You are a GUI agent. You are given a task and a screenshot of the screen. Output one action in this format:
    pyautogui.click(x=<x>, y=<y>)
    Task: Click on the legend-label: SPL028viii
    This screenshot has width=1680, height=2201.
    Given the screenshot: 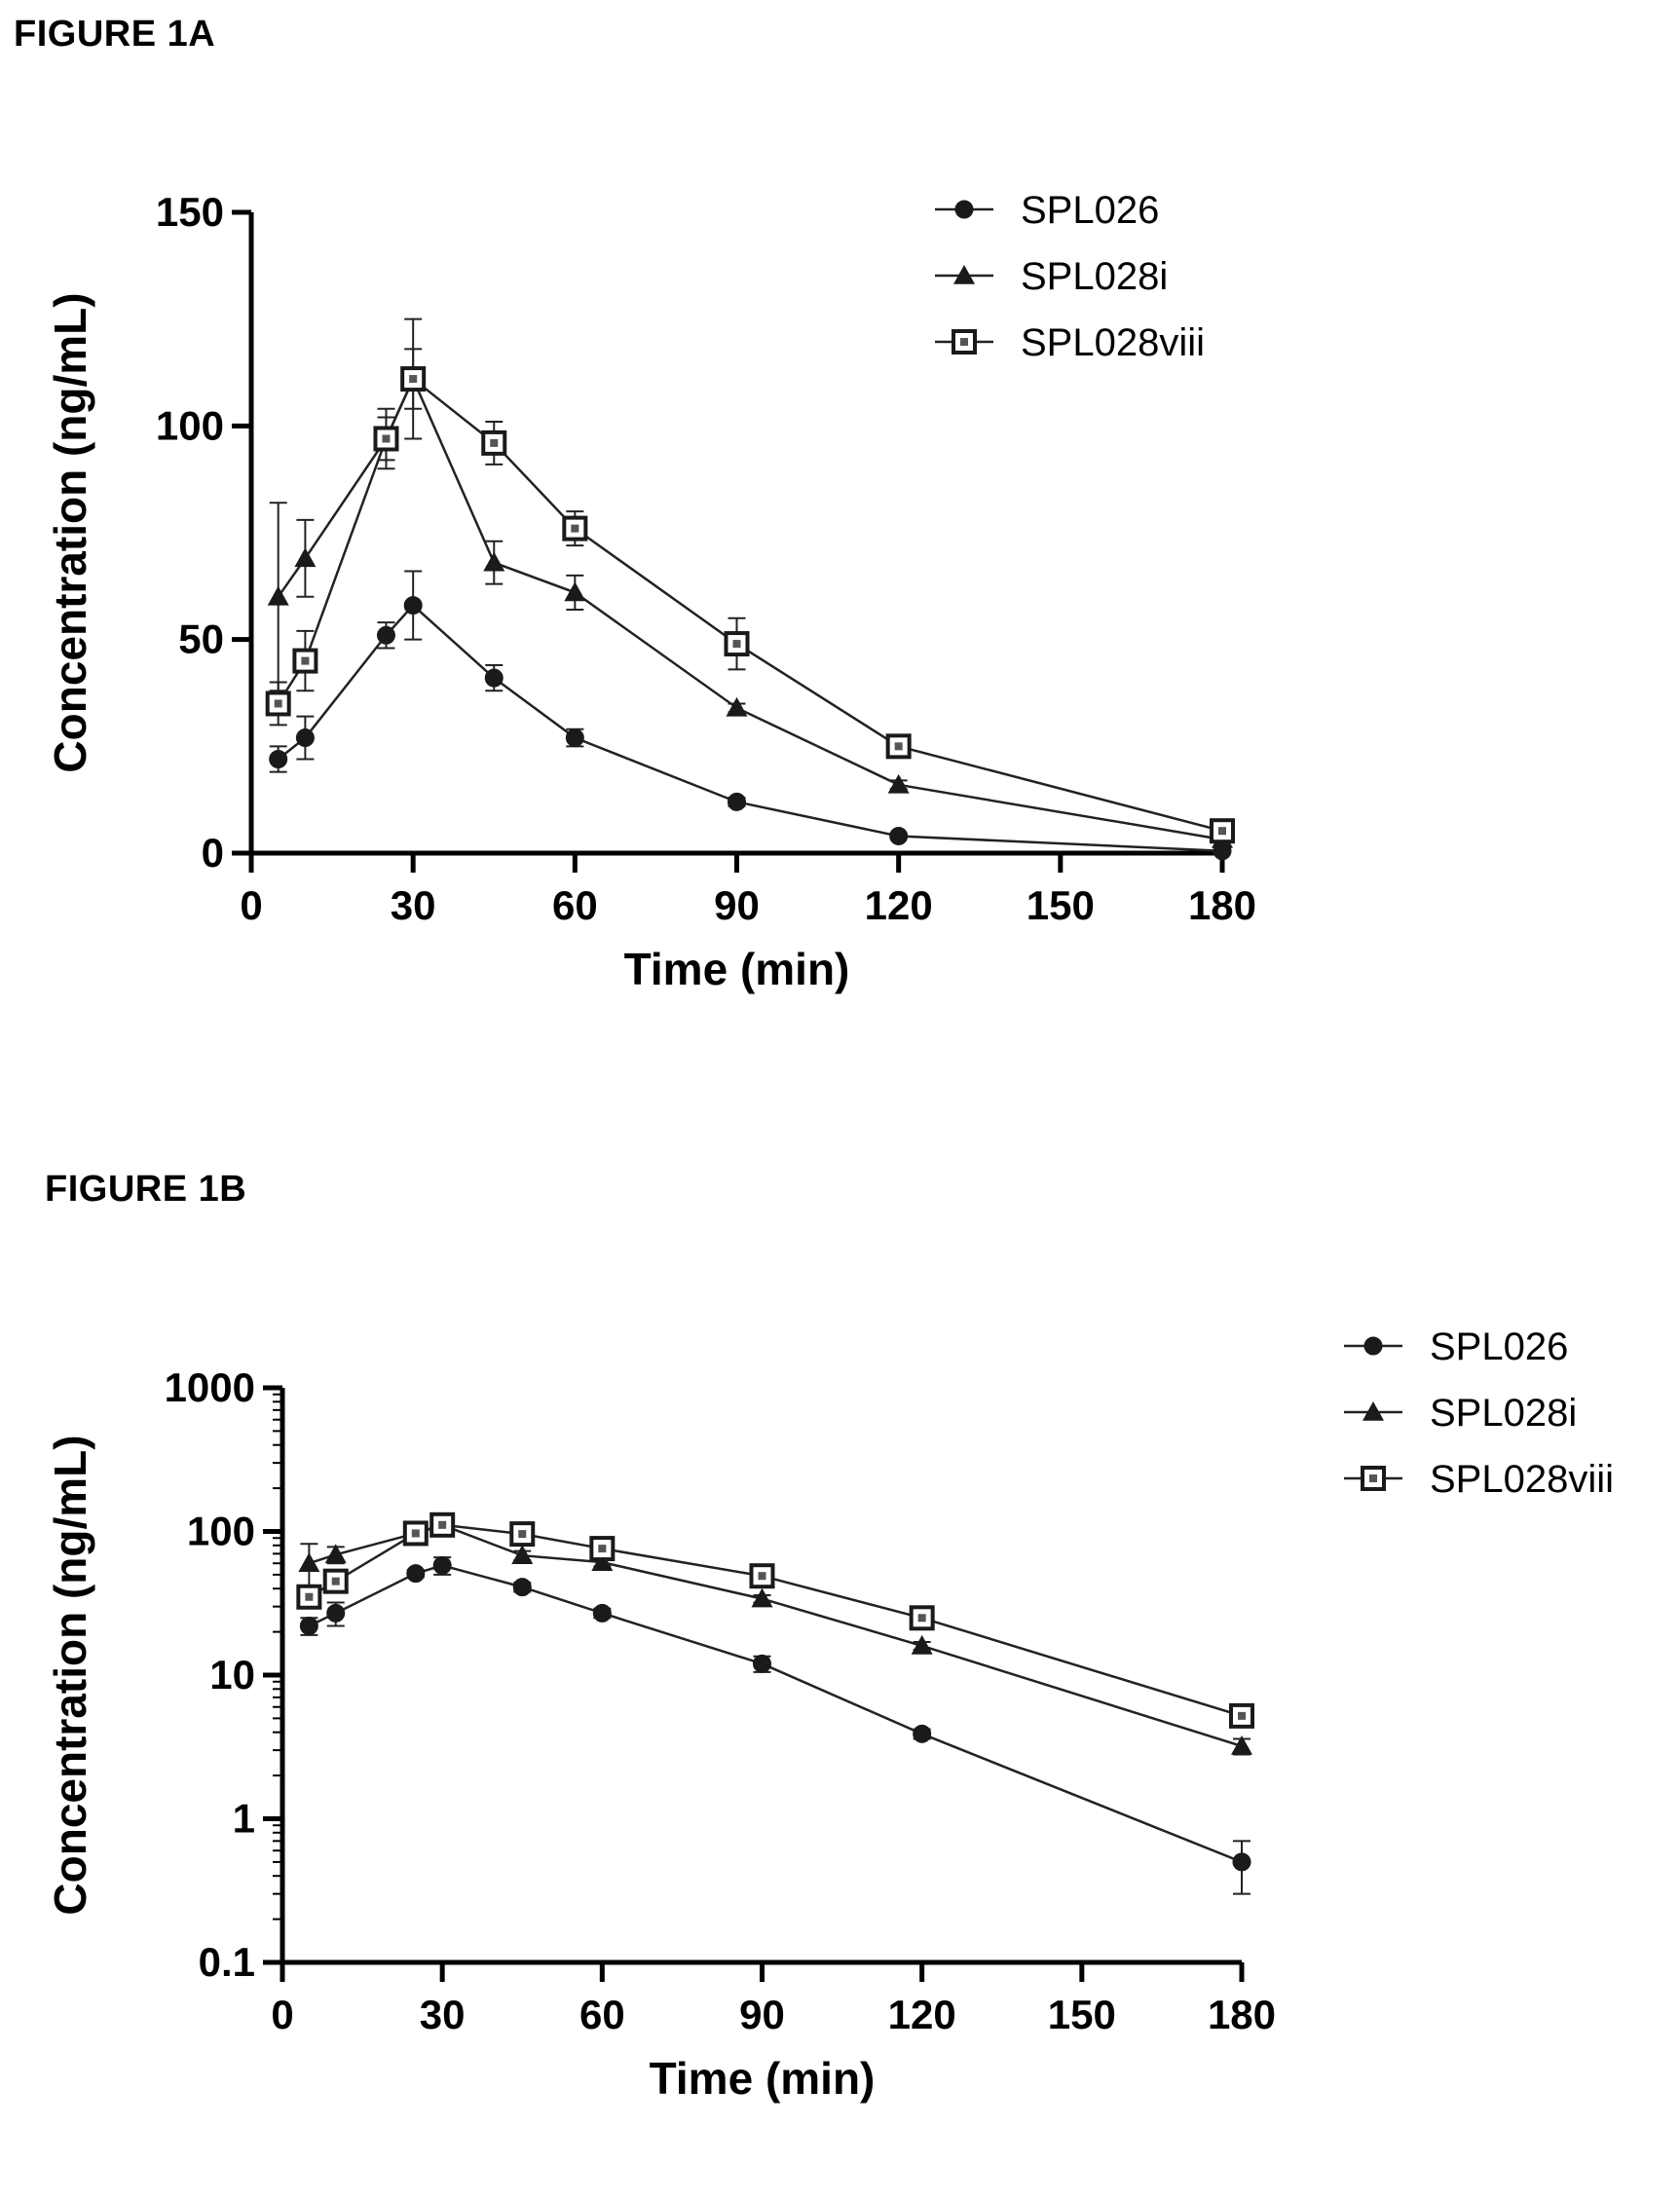 What is the action you would take?
    pyautogui.click(x=1113, y=342)
    